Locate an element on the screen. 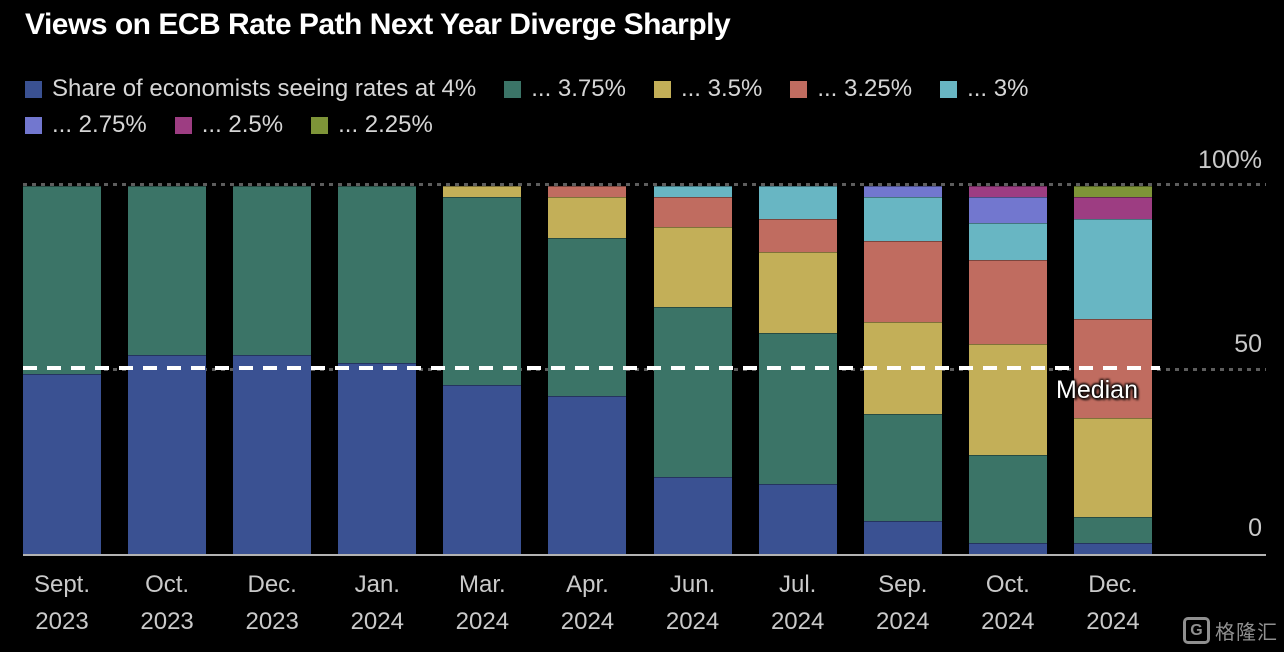 The height and width of the screenshot is (652, 1284). bar-jun-2024 is located at coordinates (692, 370).